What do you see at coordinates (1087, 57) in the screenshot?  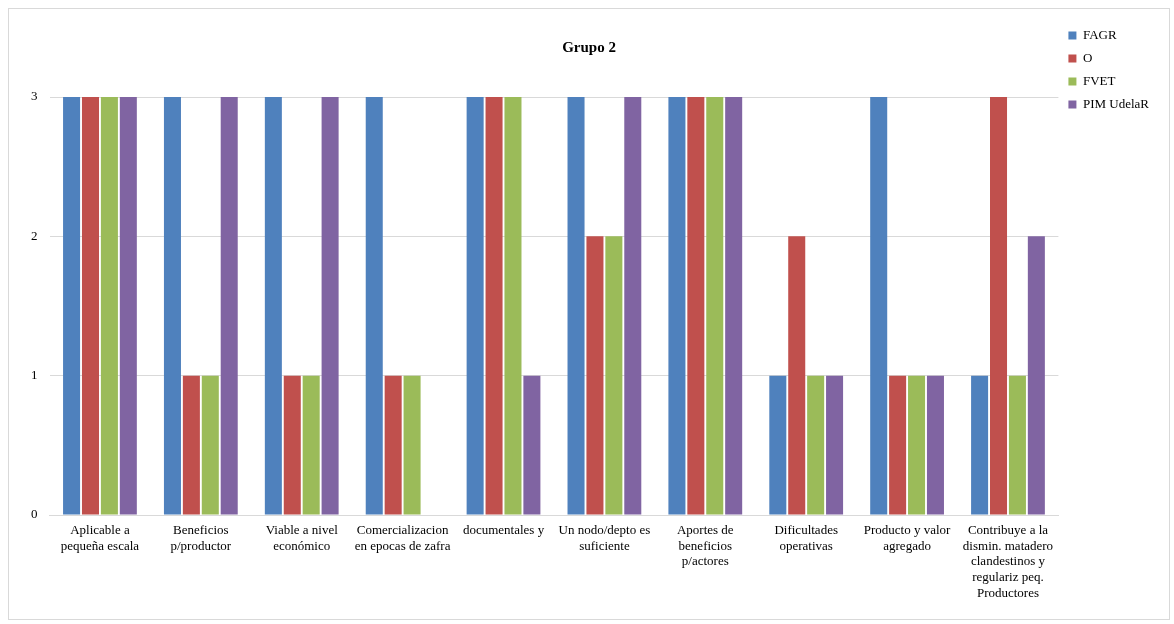 I see `legend-label: O` at bounding box center [1087, 57].